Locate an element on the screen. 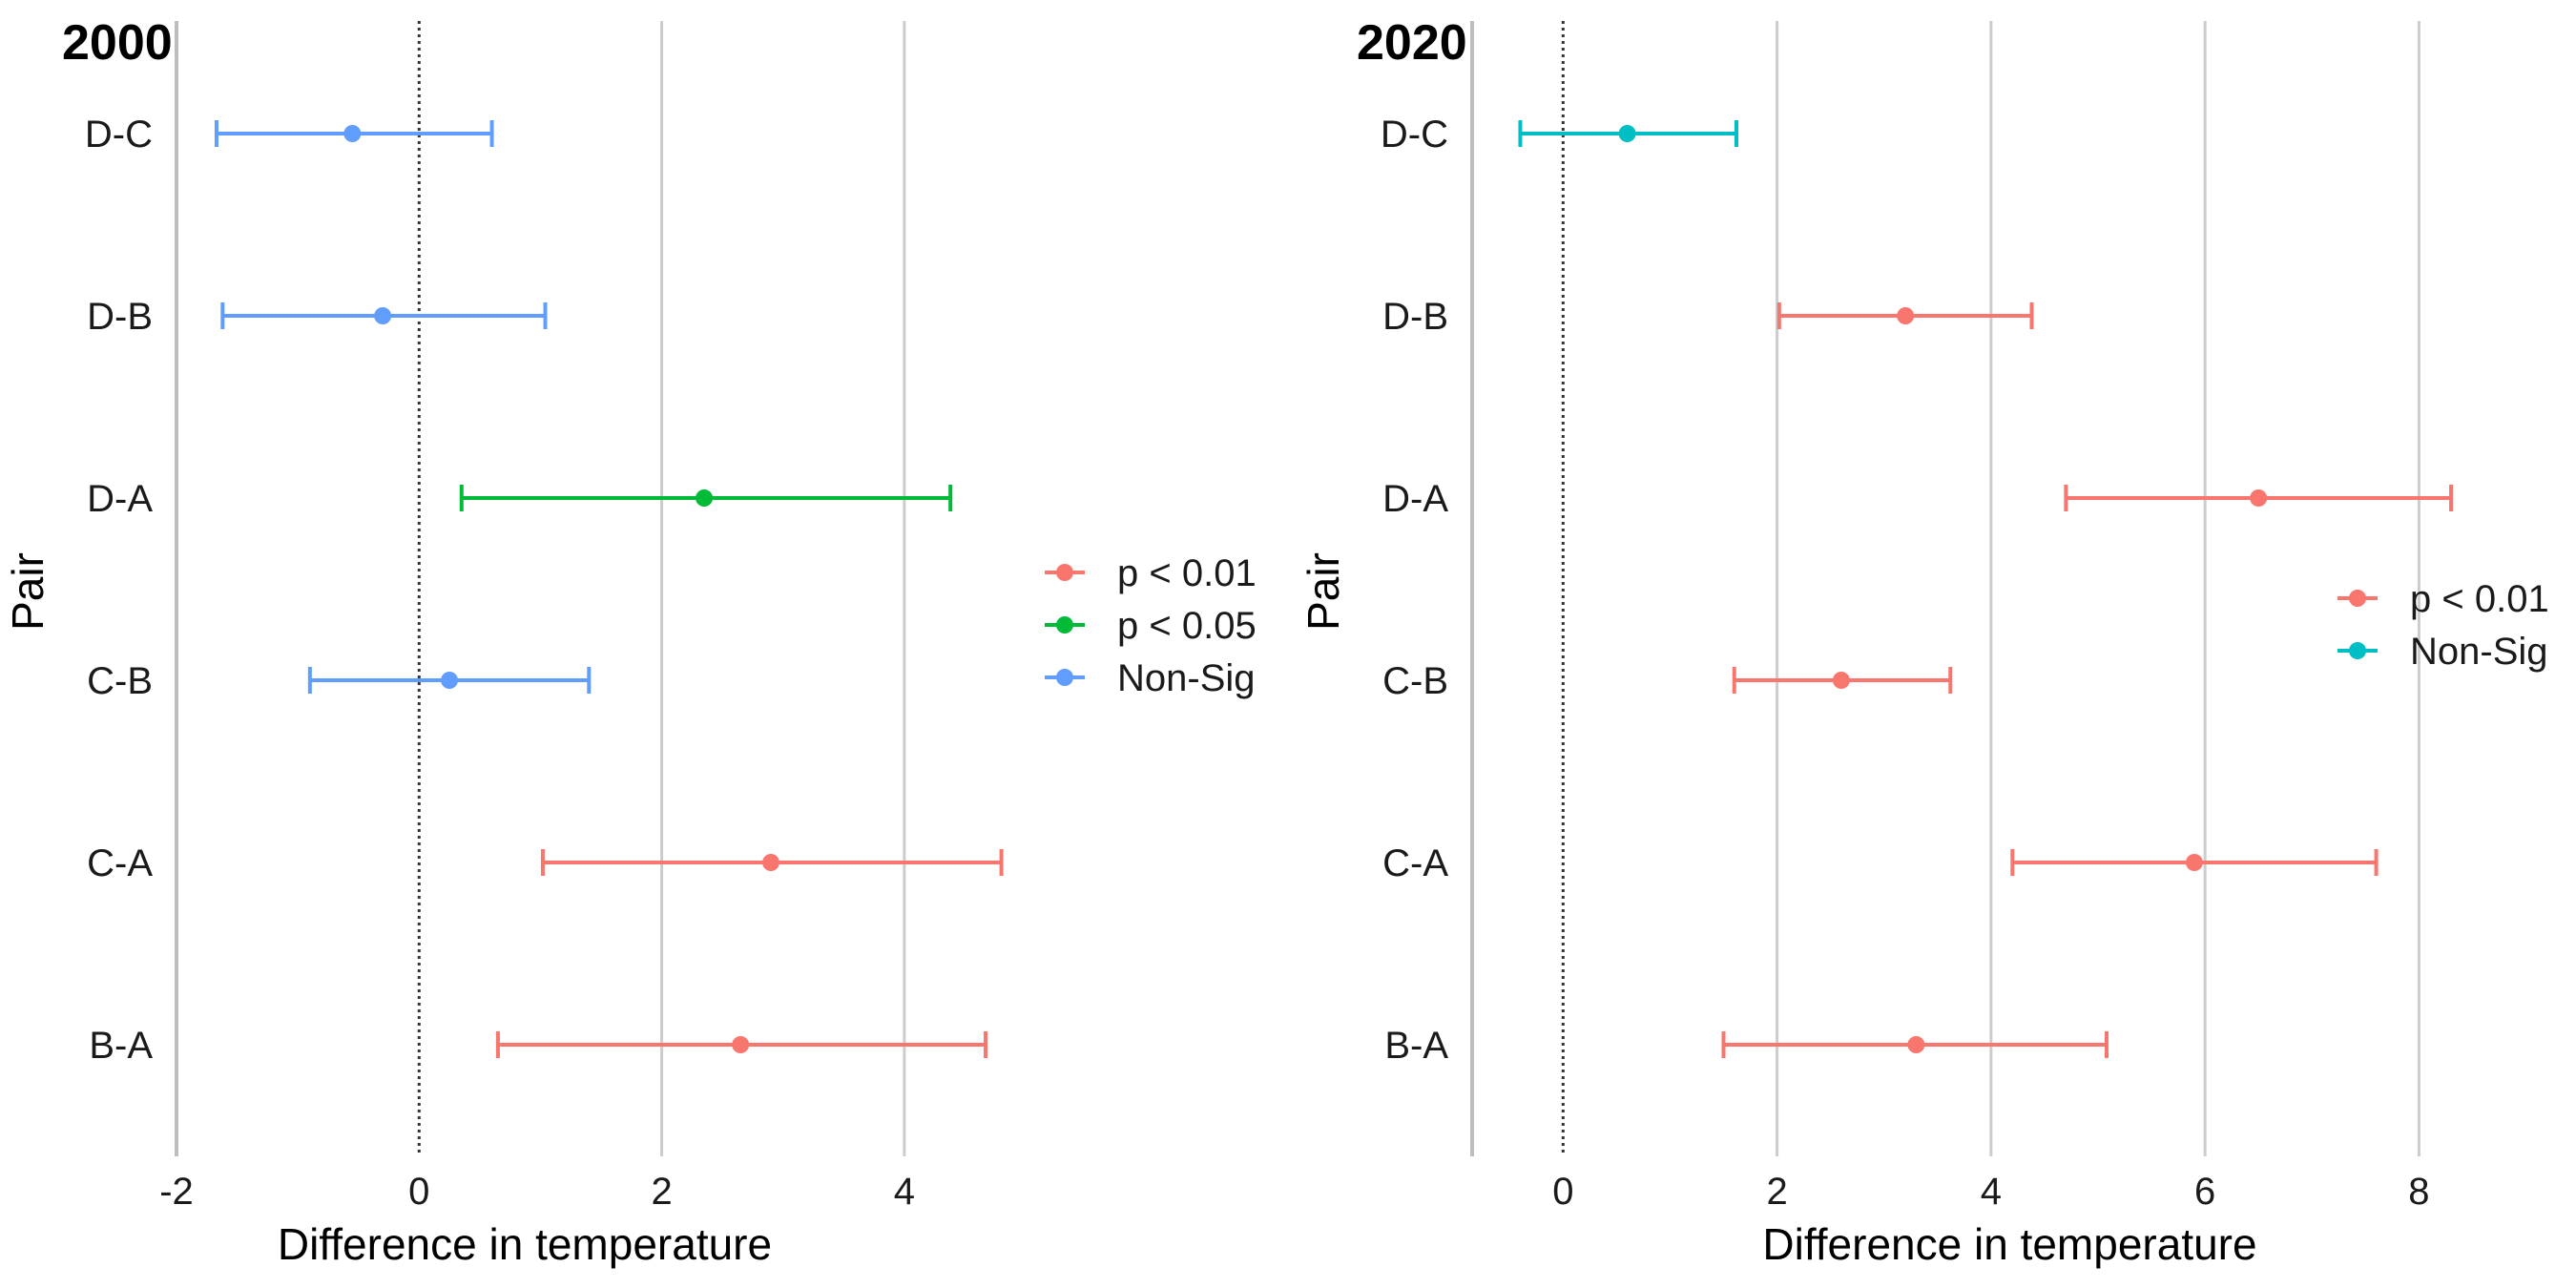  x-tick-label: 8 is located at coordinates (2418, 1192).